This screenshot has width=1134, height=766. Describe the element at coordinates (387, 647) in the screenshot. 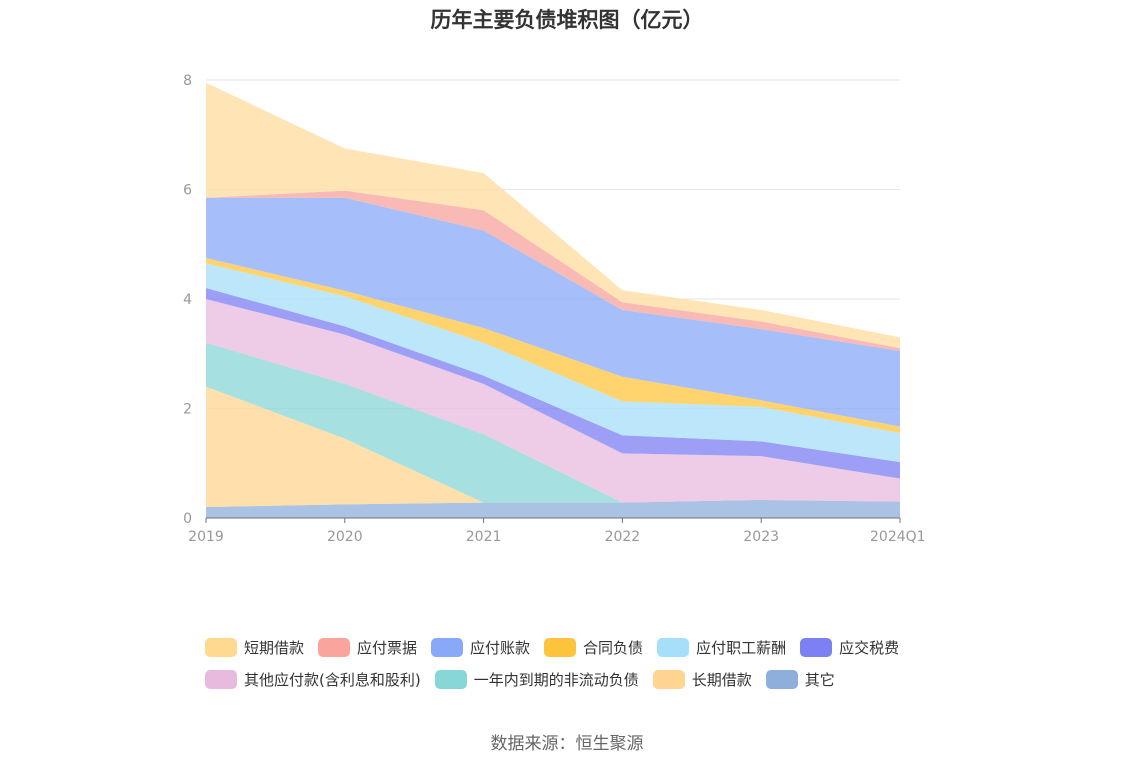

I see `legend-label: 应付票据` at that location.